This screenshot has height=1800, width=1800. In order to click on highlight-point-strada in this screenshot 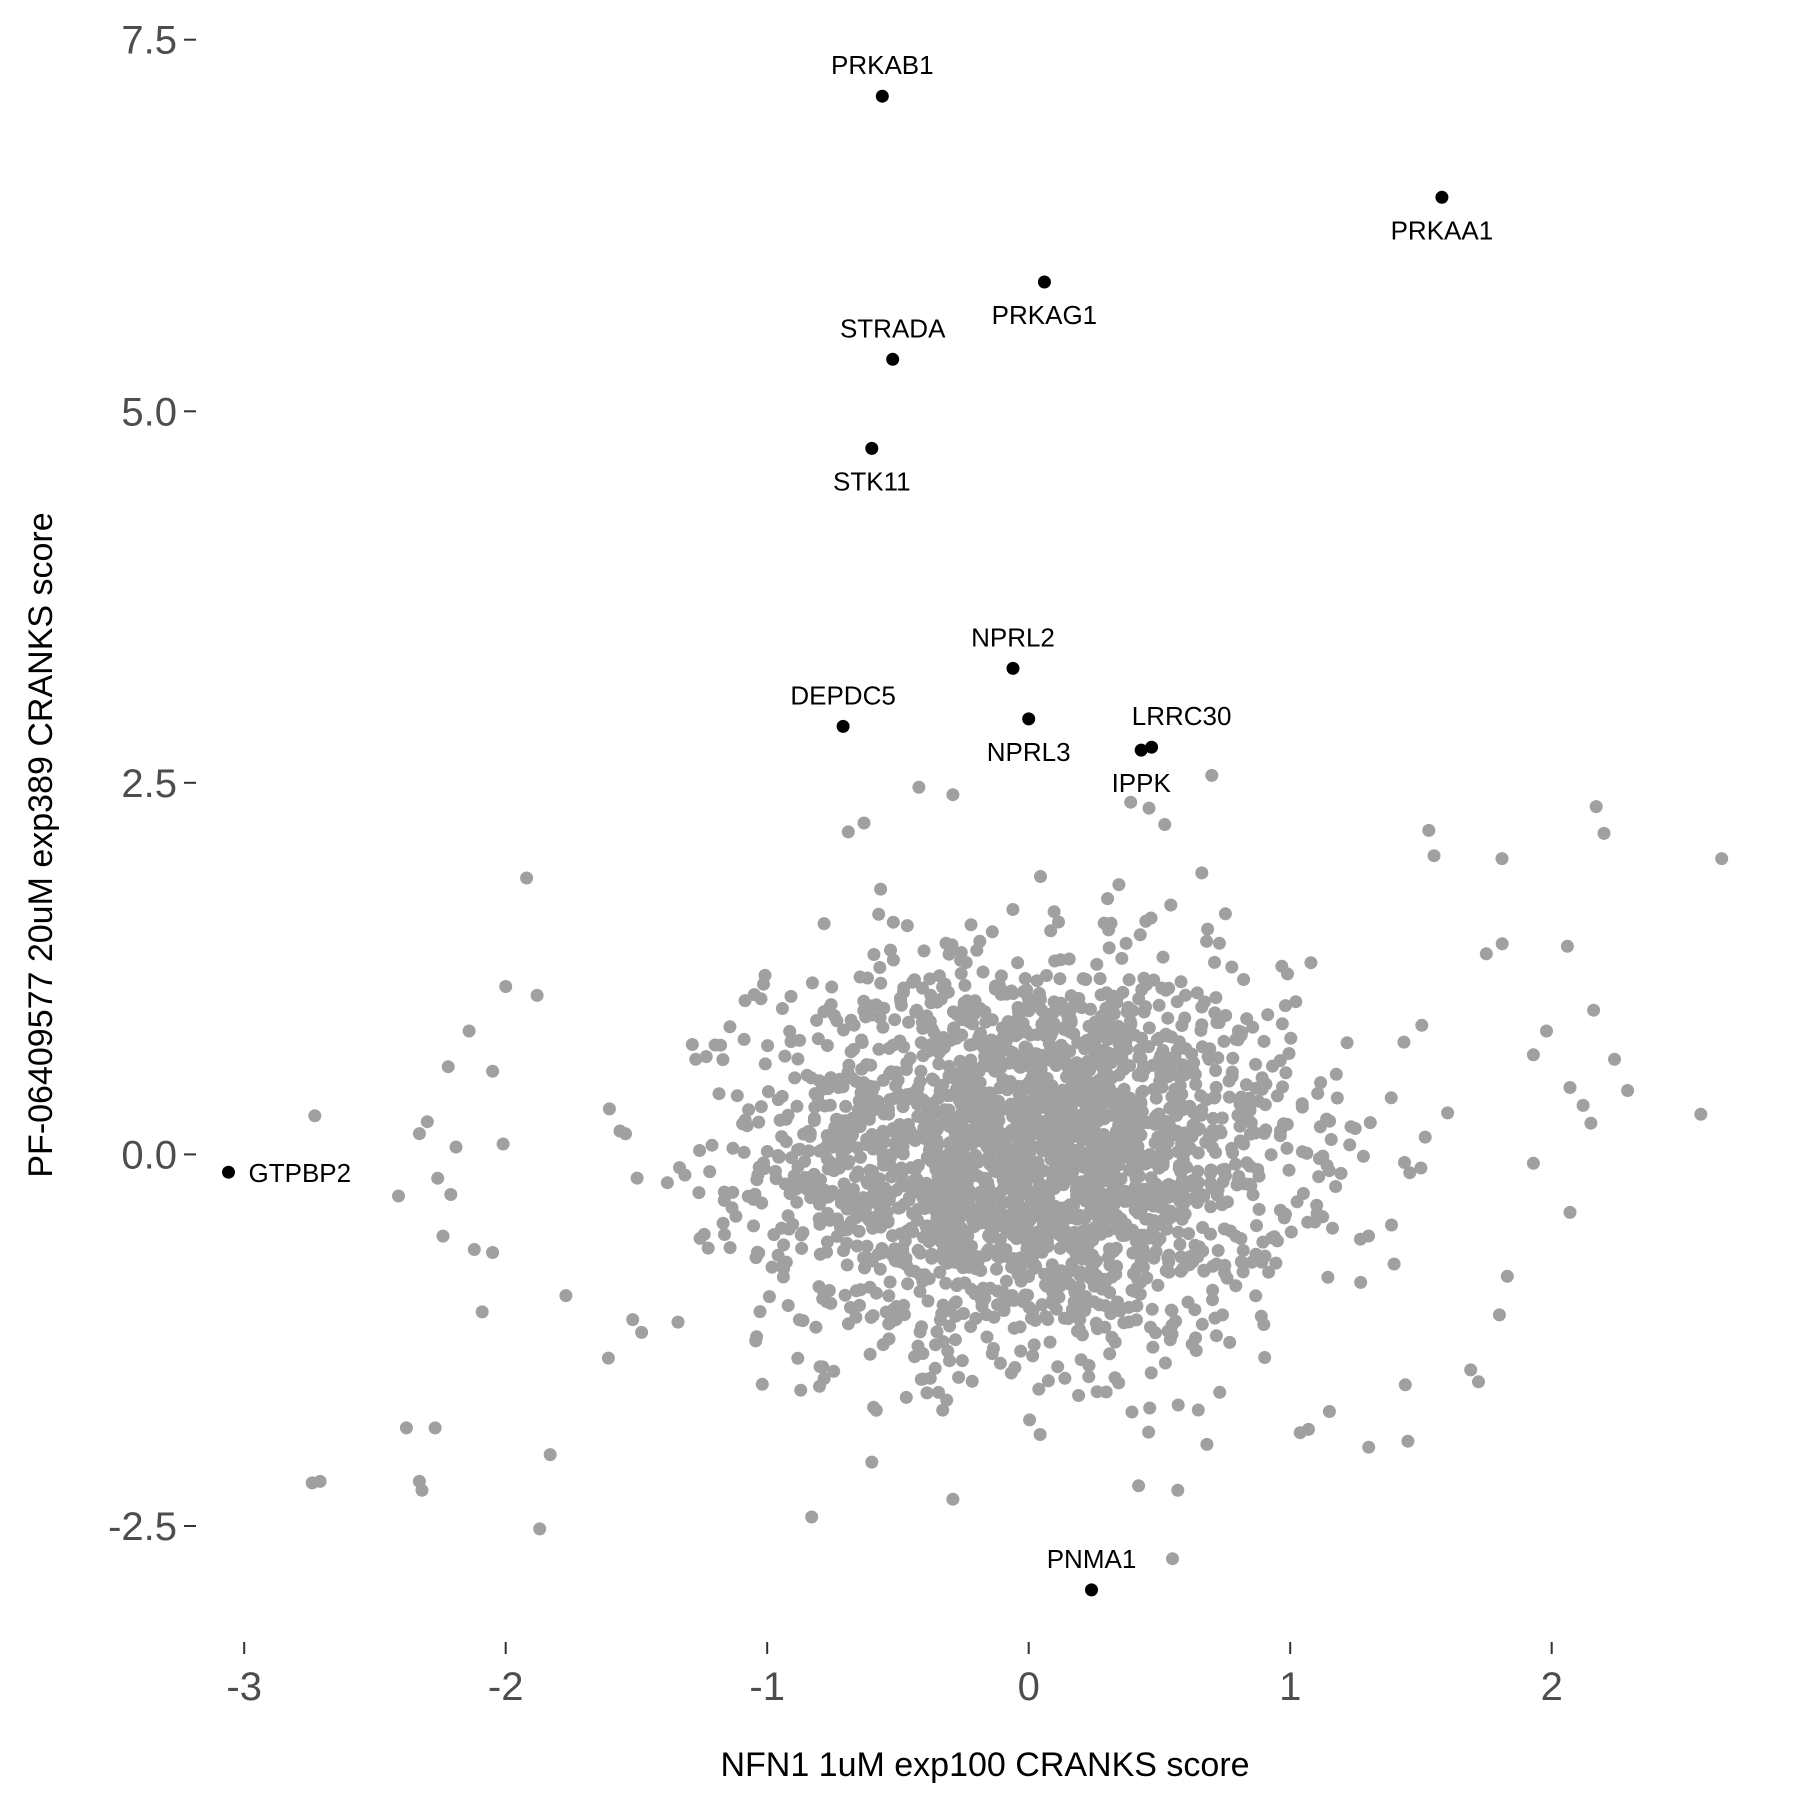, I will do `click(893, 359)`.